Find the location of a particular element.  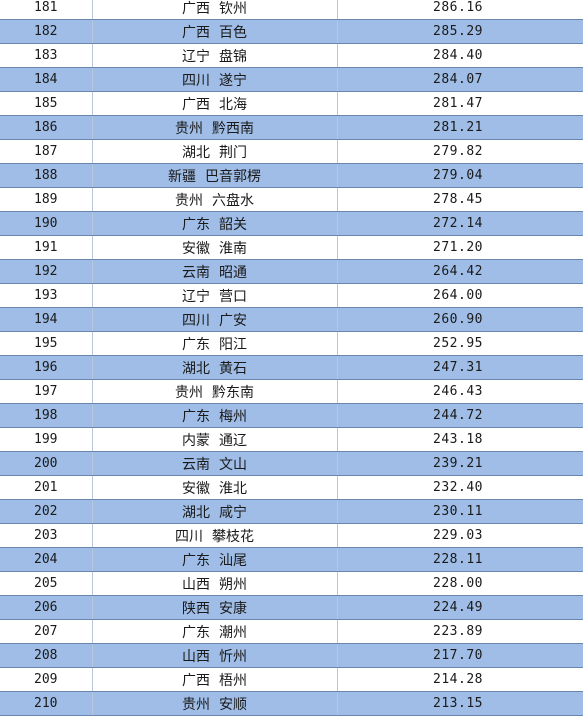

value-cell: 284.07 is located at coordinates (460, 79).